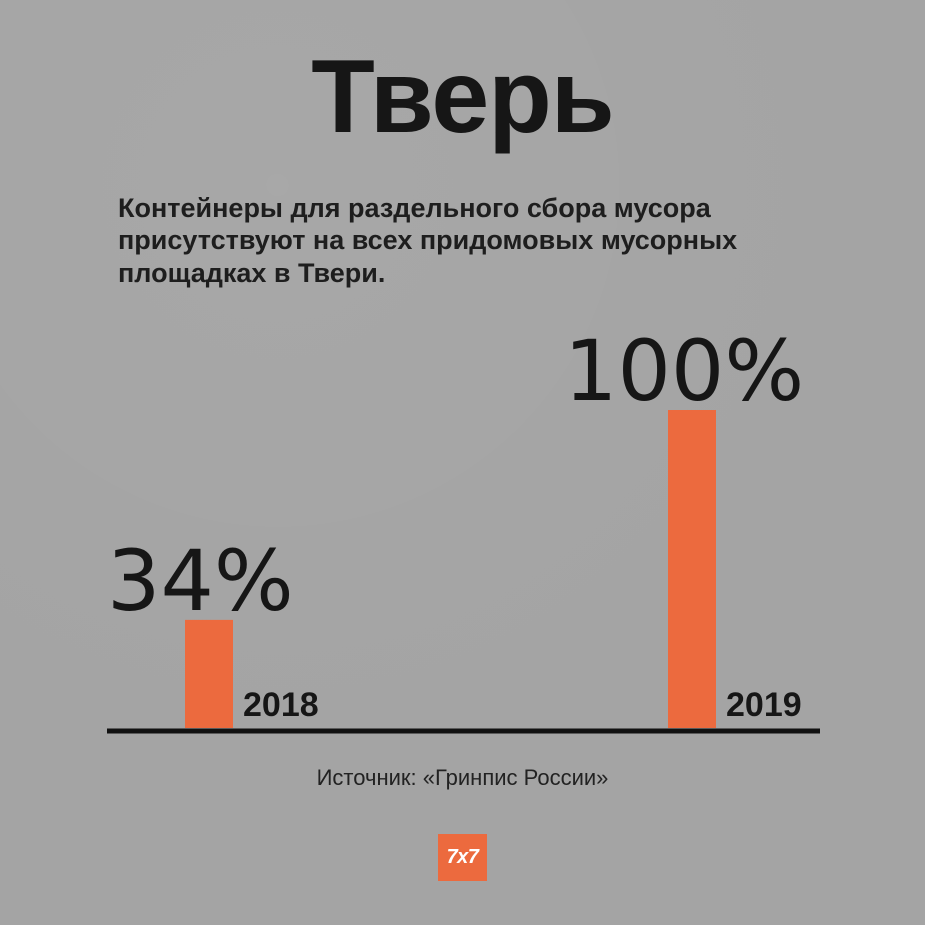 Image resolution: width=925 pixels, height=925 pixels. I want to click on category-label-2019: 2019, so click(764, 705).